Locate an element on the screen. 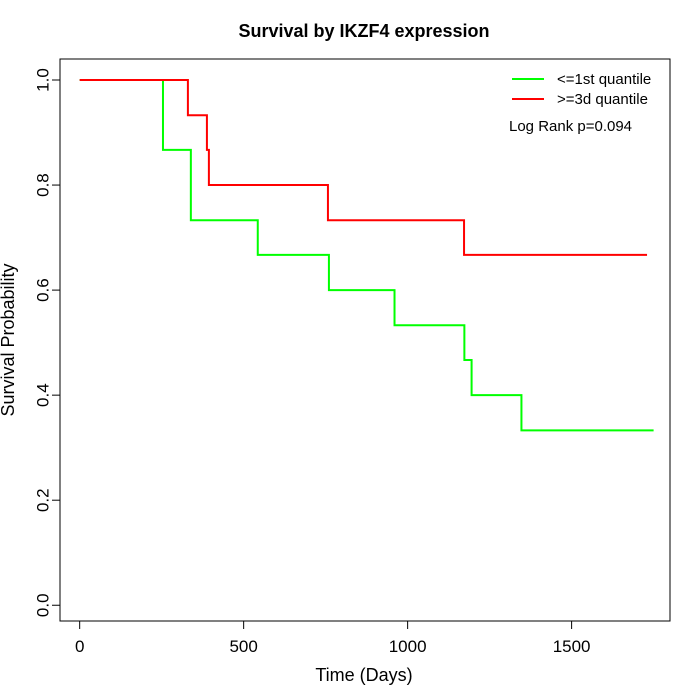  chart-title: Survival by IKZF4 expression is located at coordinates (363, 31).